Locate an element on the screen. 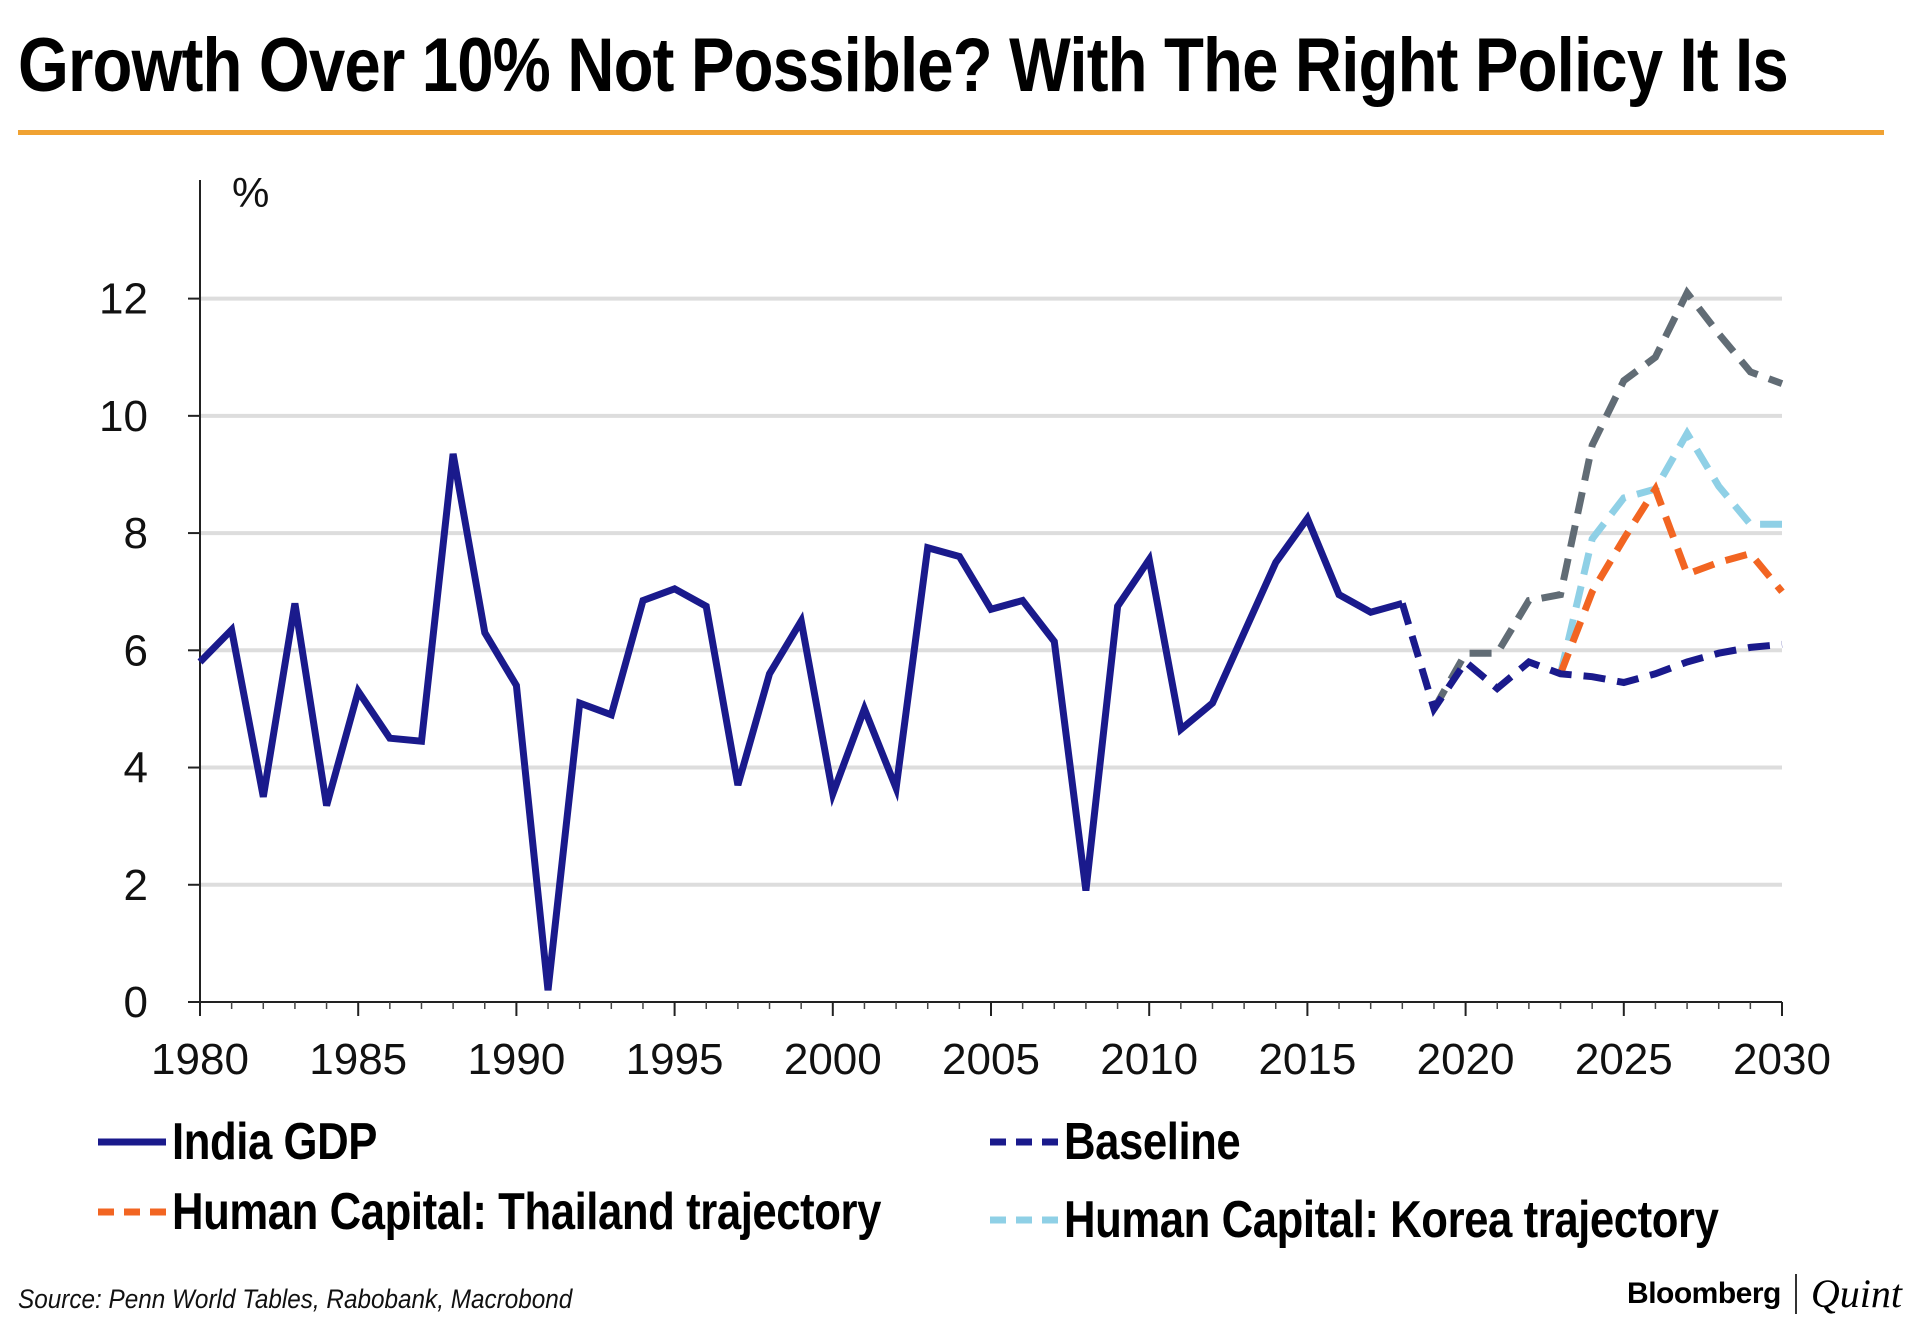  legend-label-korea: Human Capital: Korea trajectory is located at coordinates (1391, 1220).